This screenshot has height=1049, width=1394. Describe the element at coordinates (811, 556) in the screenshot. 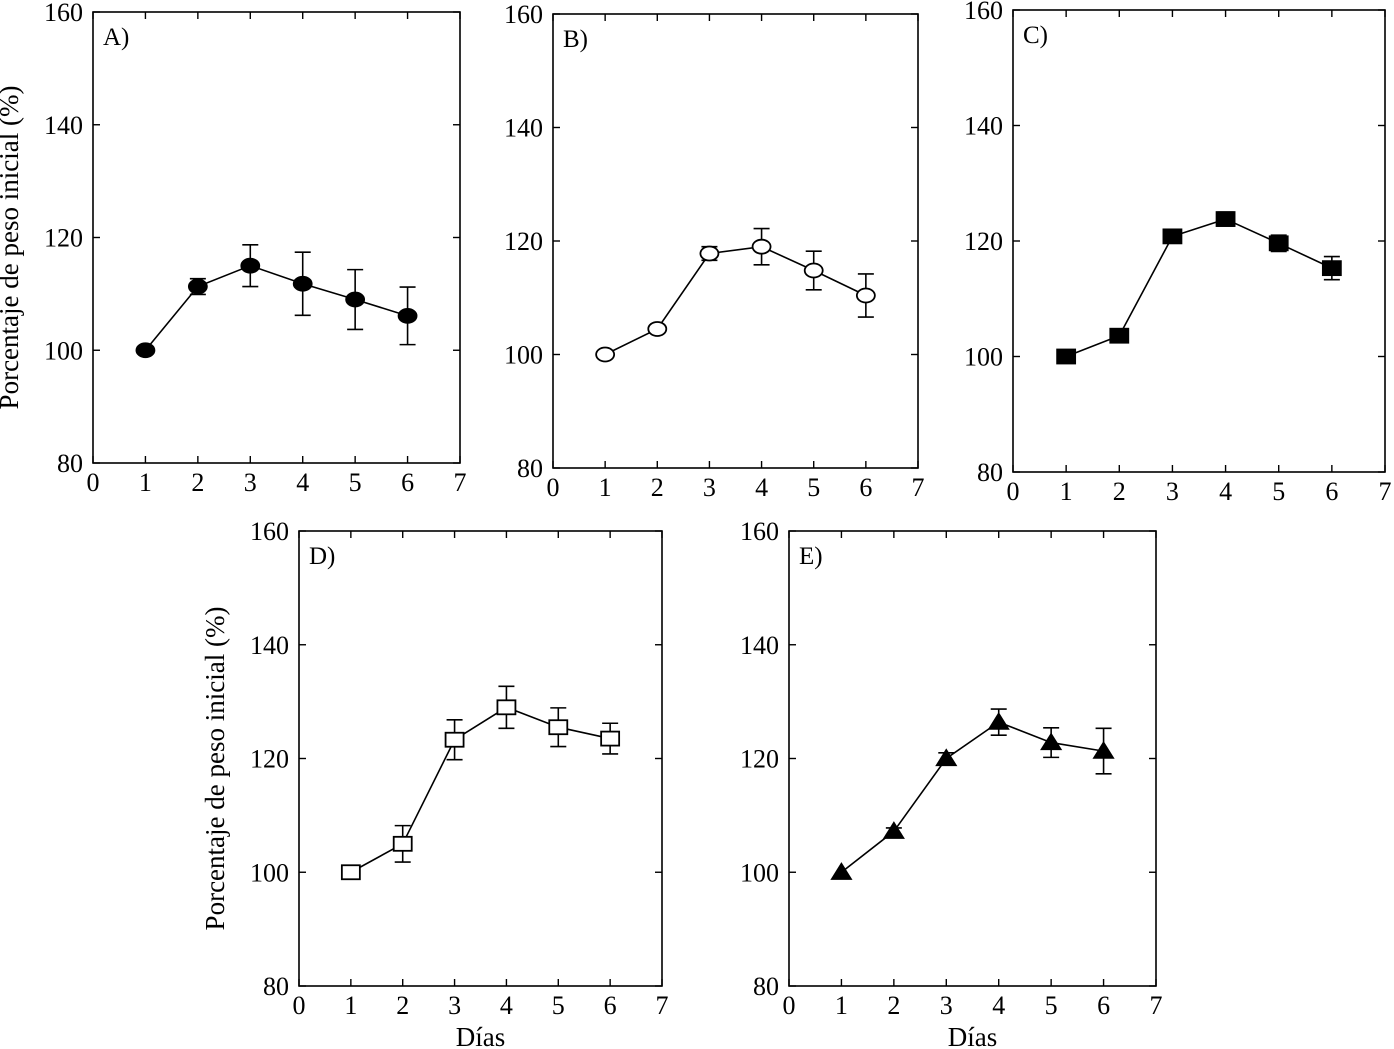

I see `panel-label: E)` at that location.